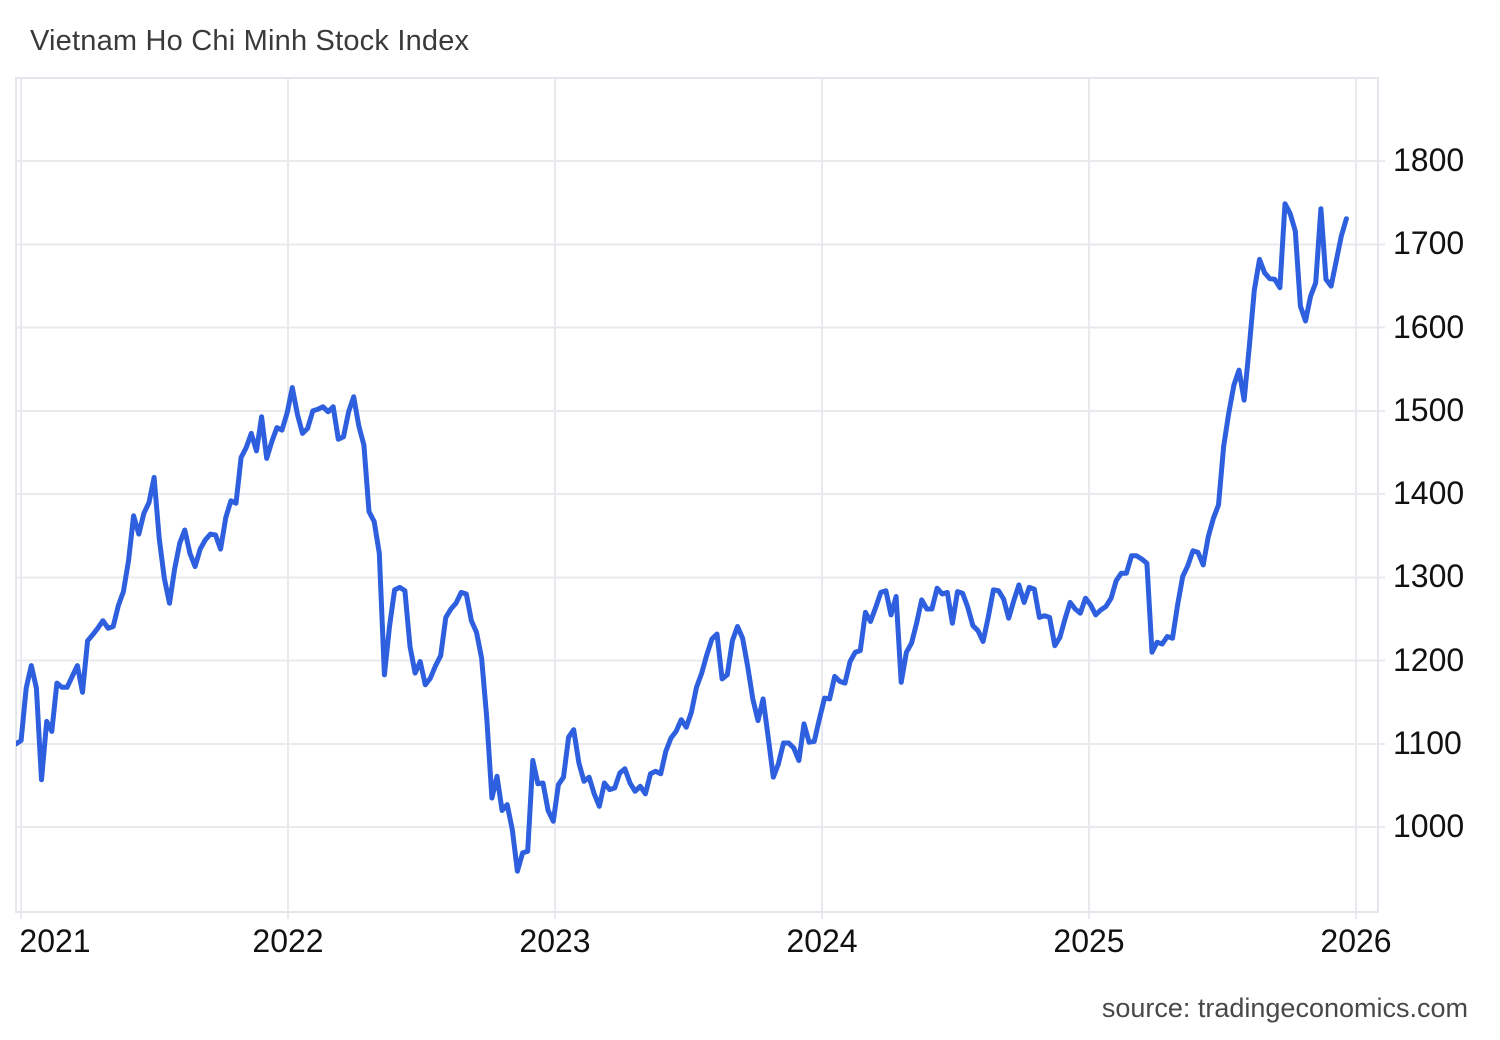 This screenshot has height=1040, width=1500. Describe the element at coordinates (1429, 410) in the screenshot. I see `y-axis-label: 1500` at that location.